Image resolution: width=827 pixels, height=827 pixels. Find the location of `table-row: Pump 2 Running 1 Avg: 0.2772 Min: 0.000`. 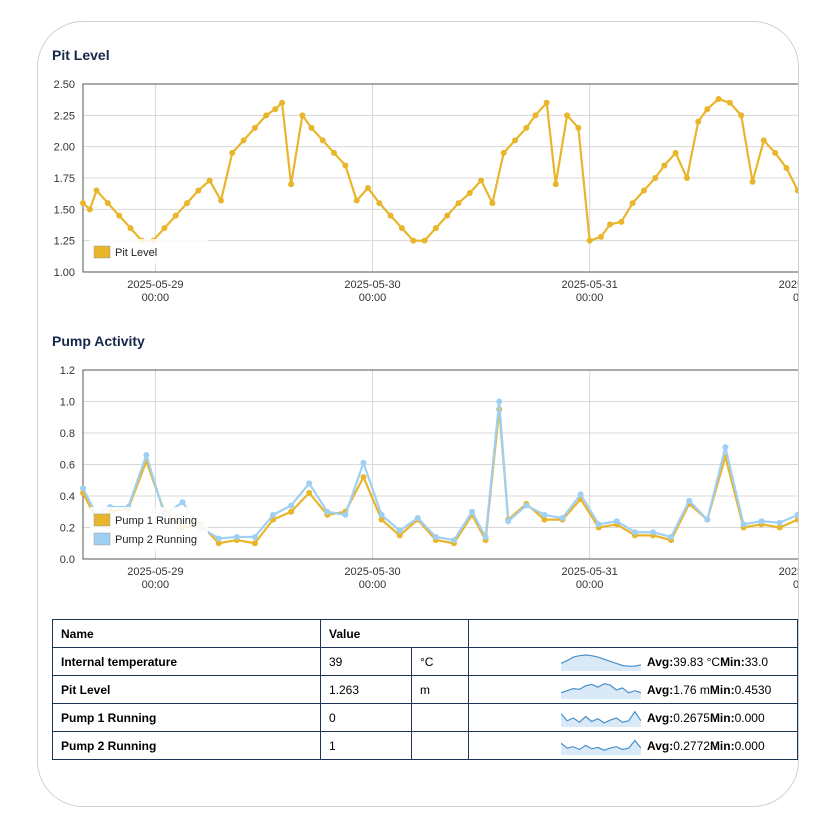

table-row: Pump 2 Running 1 Avg: 0.2772 Min: 0.000 is located at coordinates (425, 745).